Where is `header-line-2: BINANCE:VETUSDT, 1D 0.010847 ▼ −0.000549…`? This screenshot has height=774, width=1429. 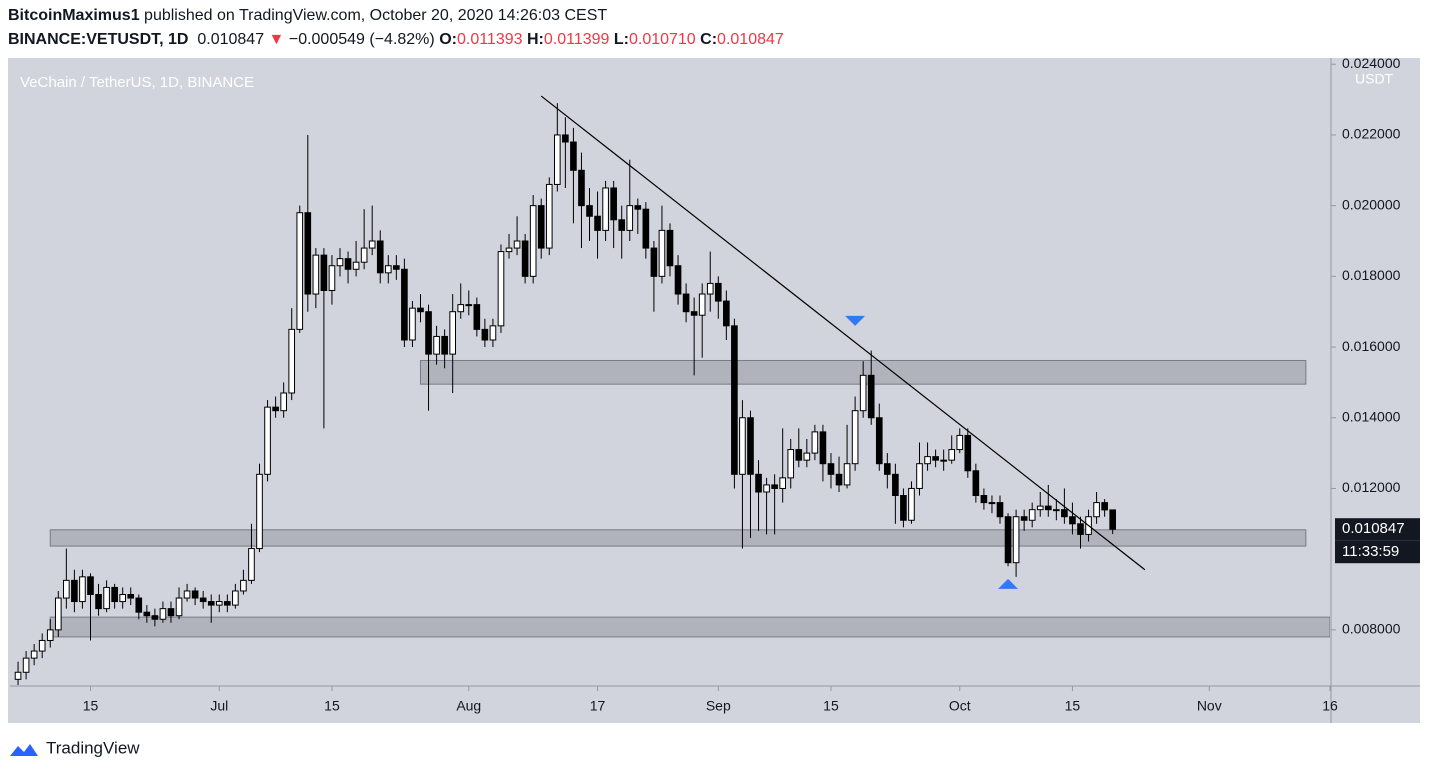 header-line-2: BINANCE:VETUSDT, 1D 0.010847 ▼ −0.000549… is located at coordinates (396, 40).